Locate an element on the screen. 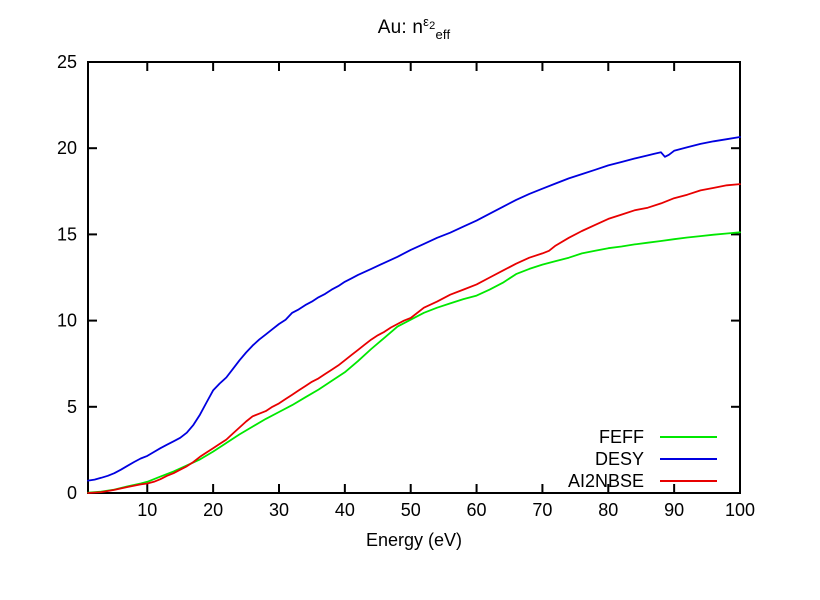 The width and height of the screenshot is (820, 600). x-tick-label: 70 is located at coordinates (542, 510).